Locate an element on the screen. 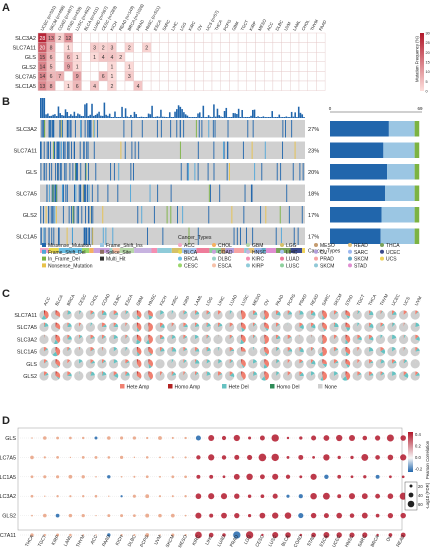 This screenshot has width=434, height=550. heatmap-cell-value: 13 is located at coordinates (42, 87).